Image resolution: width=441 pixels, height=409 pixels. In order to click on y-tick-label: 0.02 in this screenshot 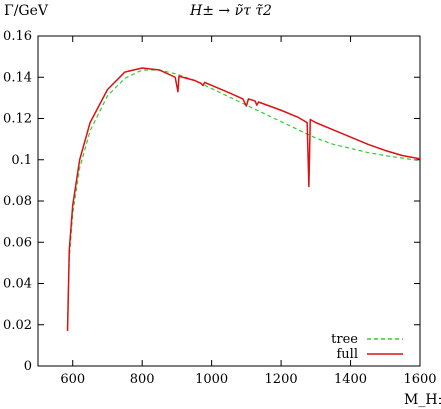, I will do `click(17, 325)`.